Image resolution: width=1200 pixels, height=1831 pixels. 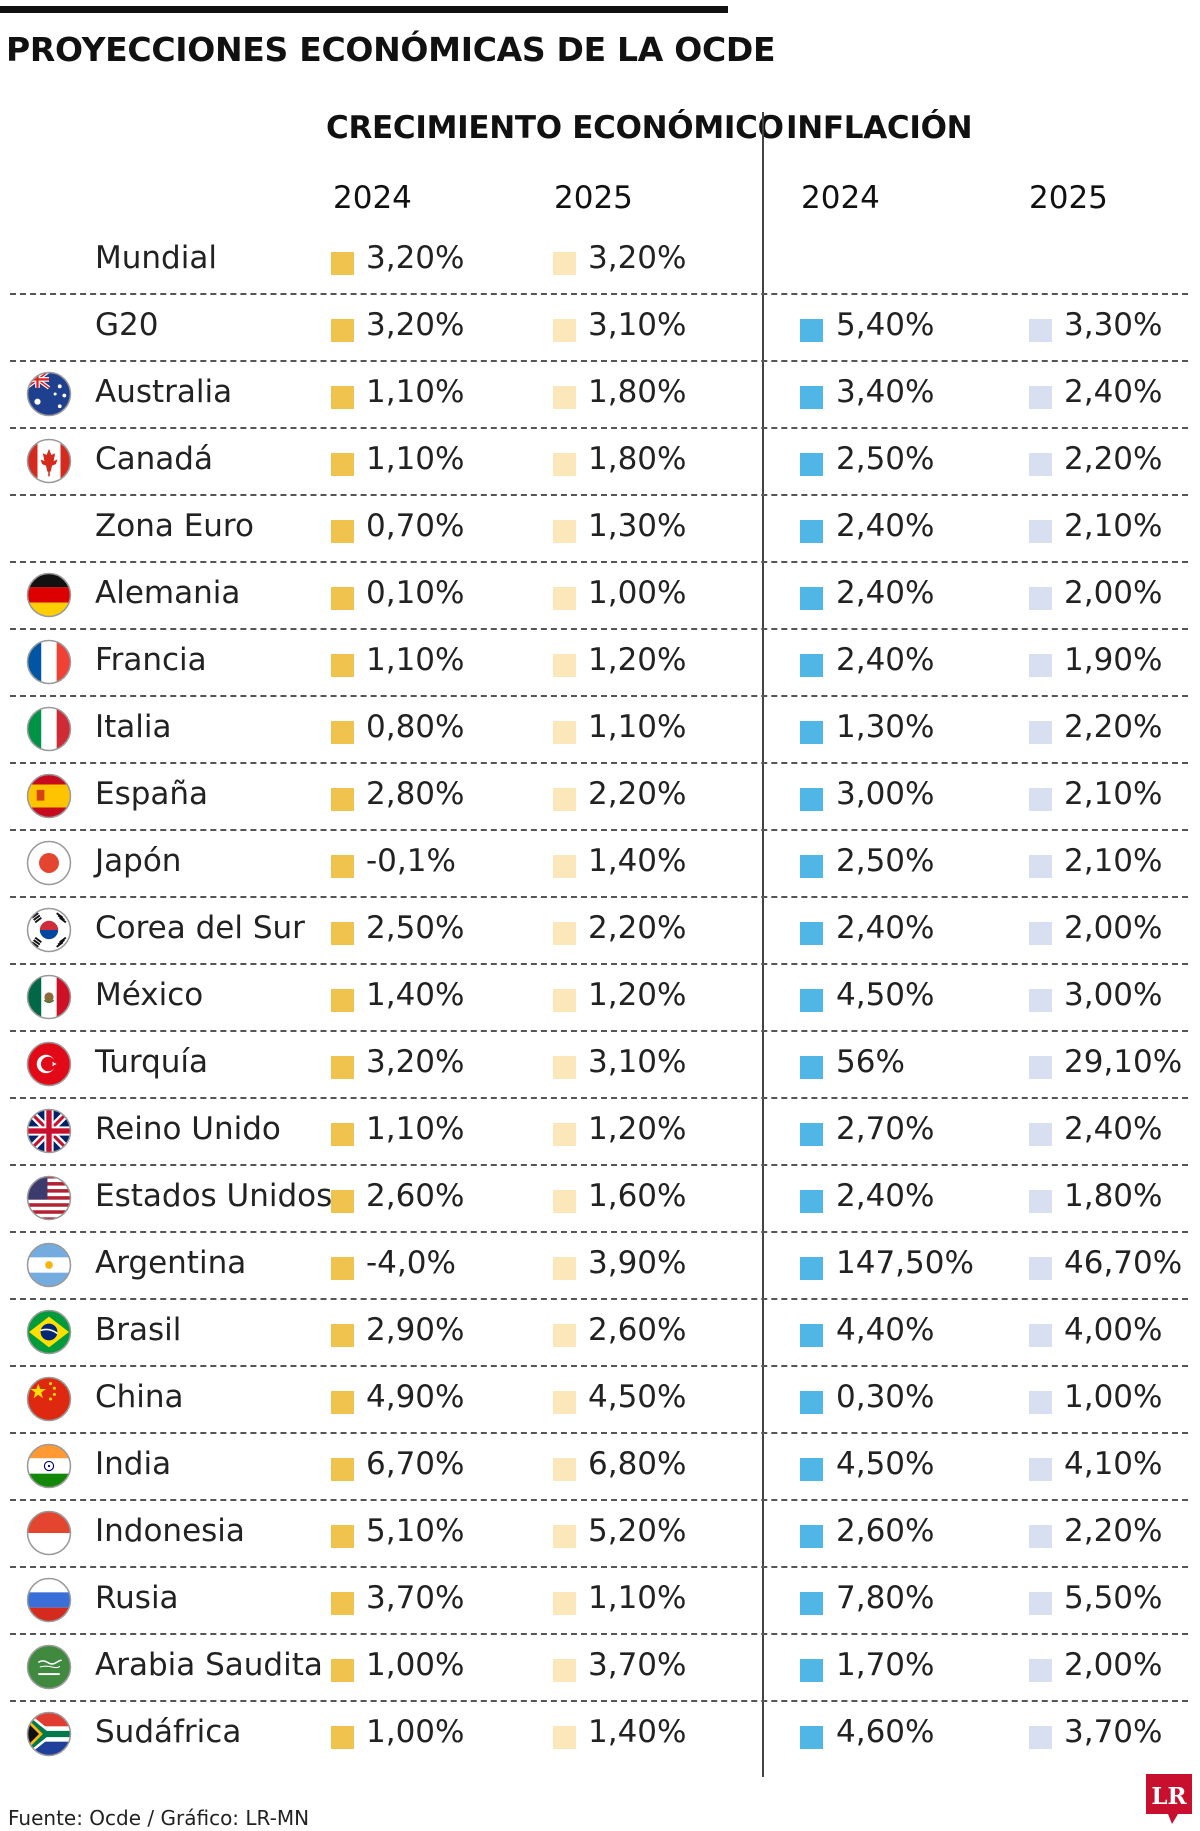 What do you see at coordinates (415, 794) in the screenshot?
I see `value-growth-2024: 2,80%` at bounding box center [415, 794].